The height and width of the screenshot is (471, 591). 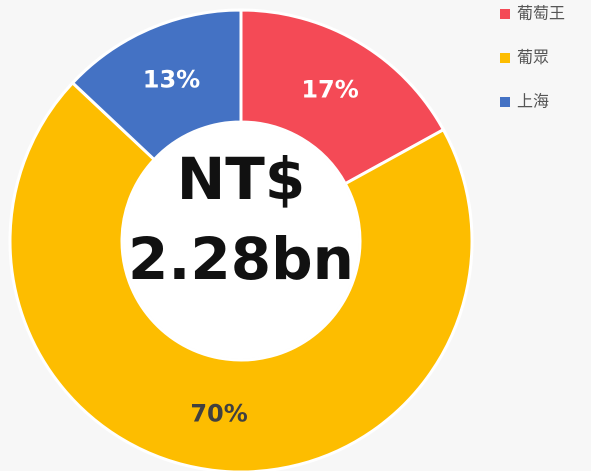 What do you see at coordinates (541, 13) in the screenshot?
I see `legend-label: 葡萄王` at bounding box center [541, 13].